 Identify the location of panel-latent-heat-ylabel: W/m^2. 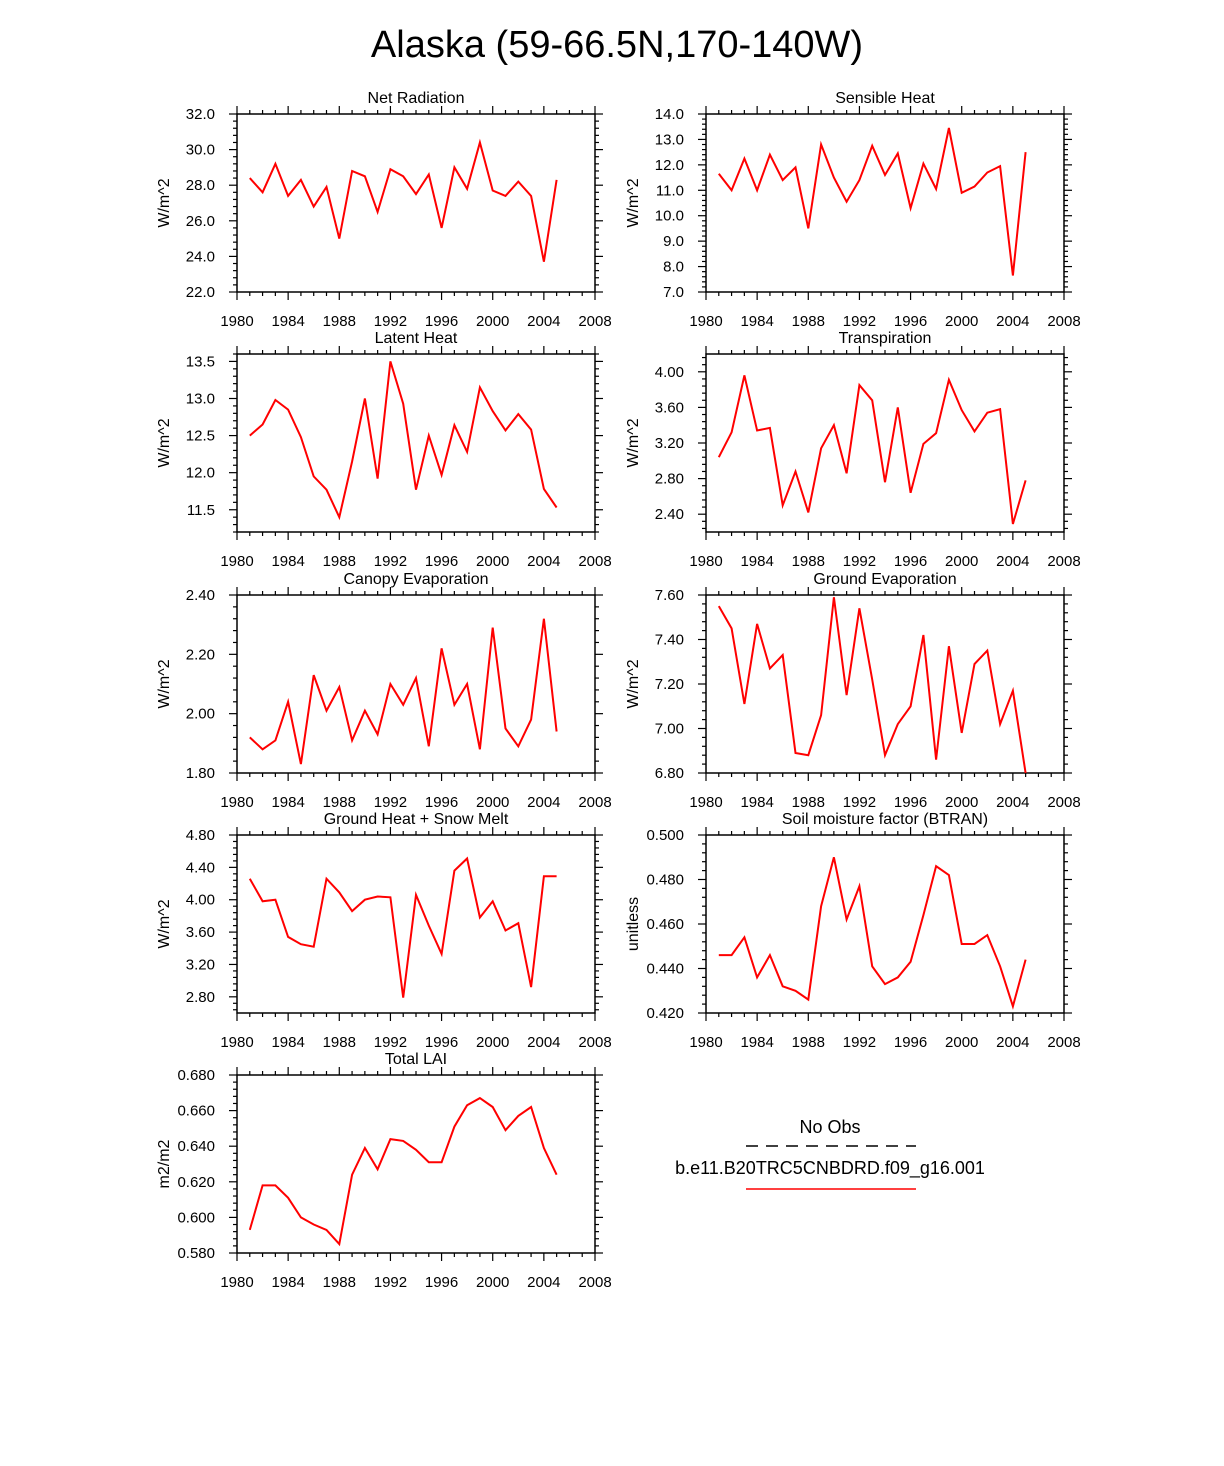
(164, 442).